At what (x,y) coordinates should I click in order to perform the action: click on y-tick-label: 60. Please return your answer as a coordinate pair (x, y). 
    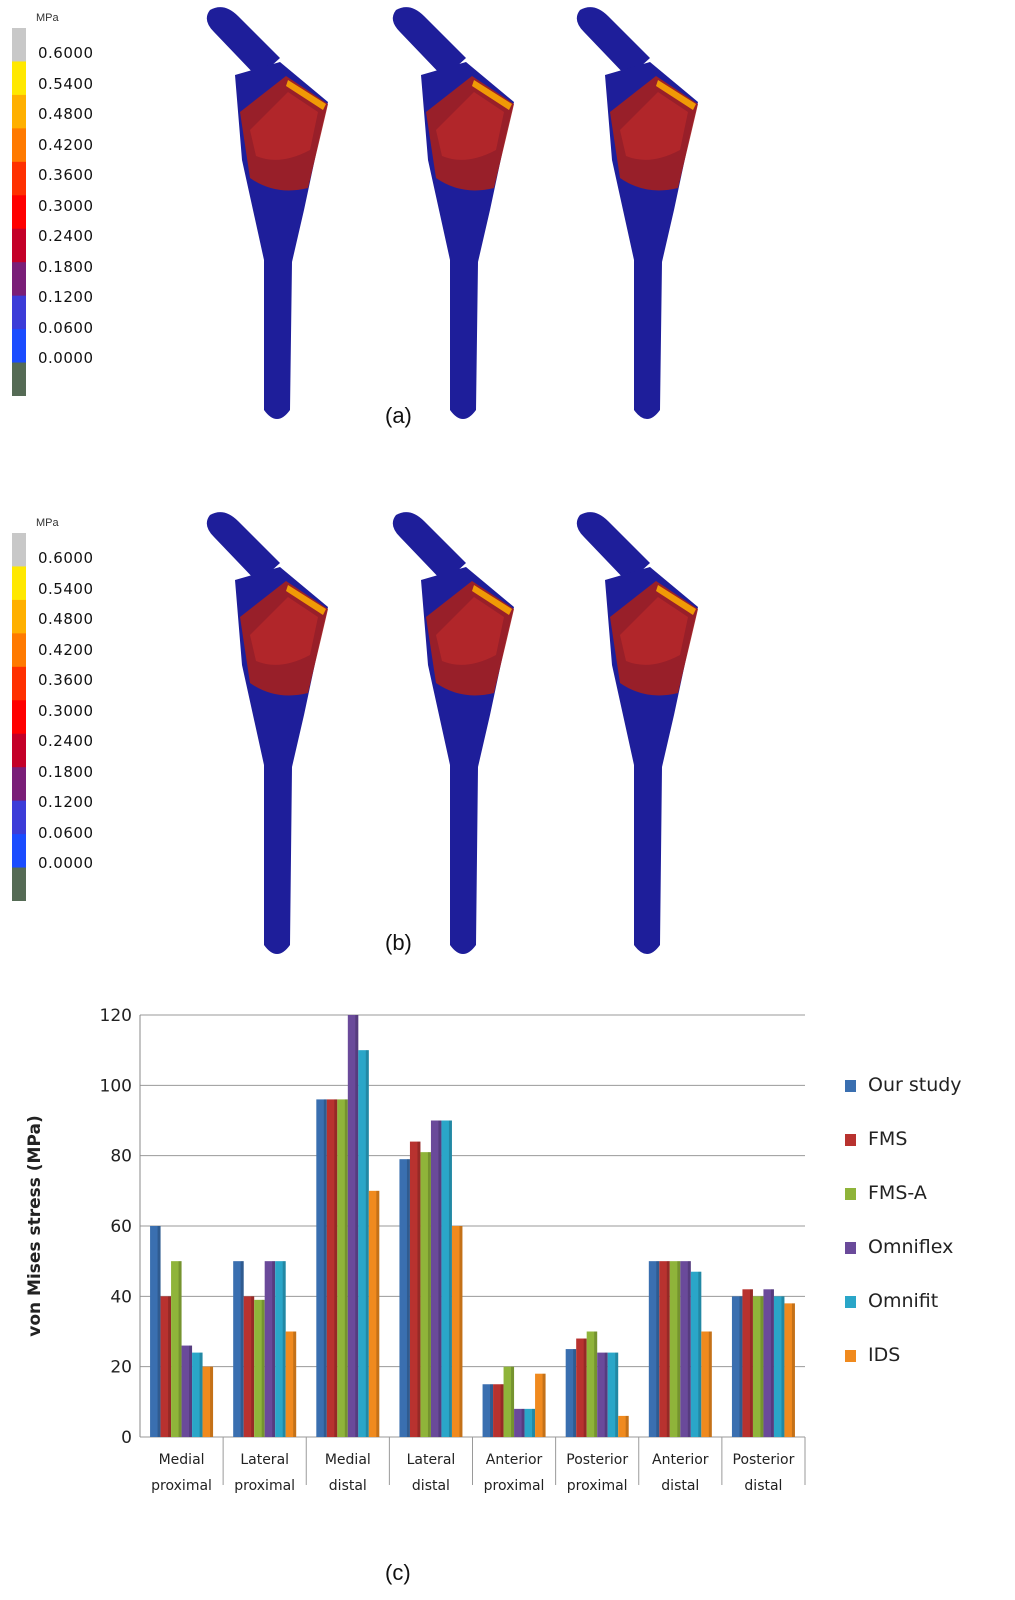
    Looking at the image, I should click on (121, 1227).